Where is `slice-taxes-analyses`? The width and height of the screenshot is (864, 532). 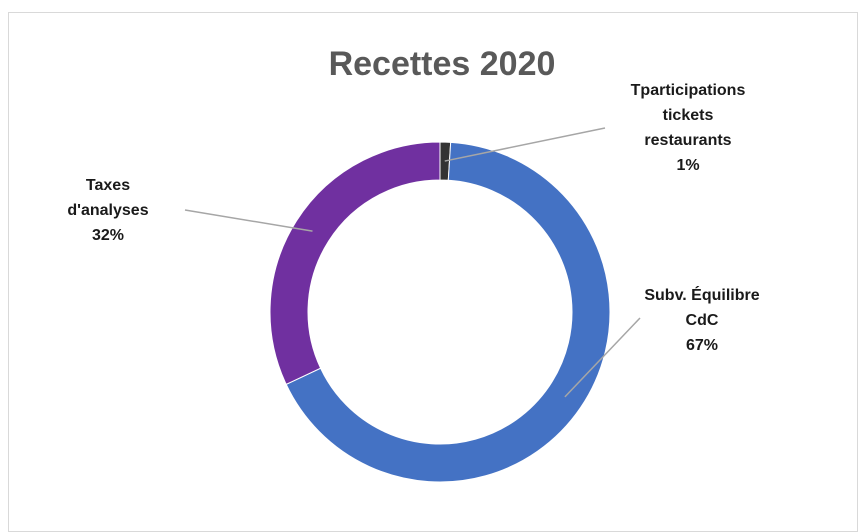
slice-taxes-analyses is located at coordinates (355, 263).